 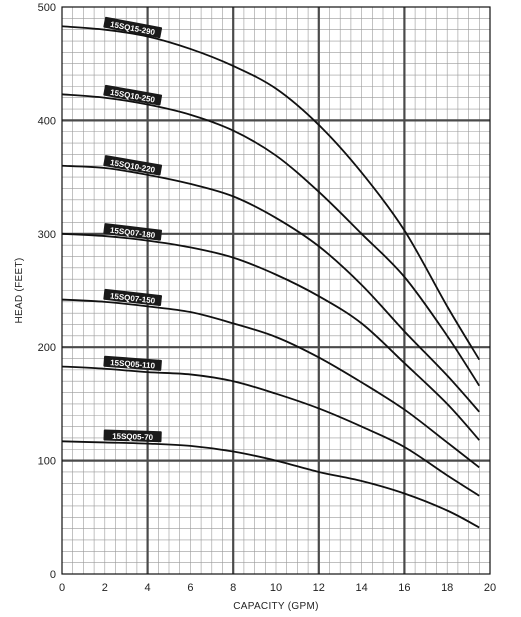 I want to click on series-line, so click(x=270, y=484).